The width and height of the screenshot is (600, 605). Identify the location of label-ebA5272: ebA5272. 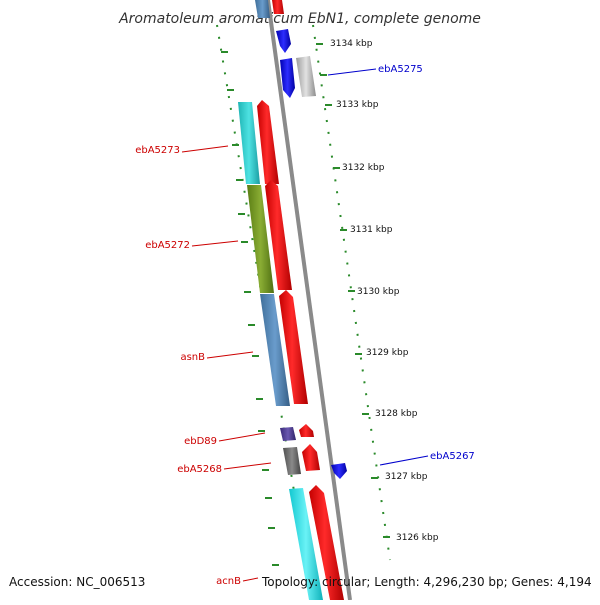
(167, 245).